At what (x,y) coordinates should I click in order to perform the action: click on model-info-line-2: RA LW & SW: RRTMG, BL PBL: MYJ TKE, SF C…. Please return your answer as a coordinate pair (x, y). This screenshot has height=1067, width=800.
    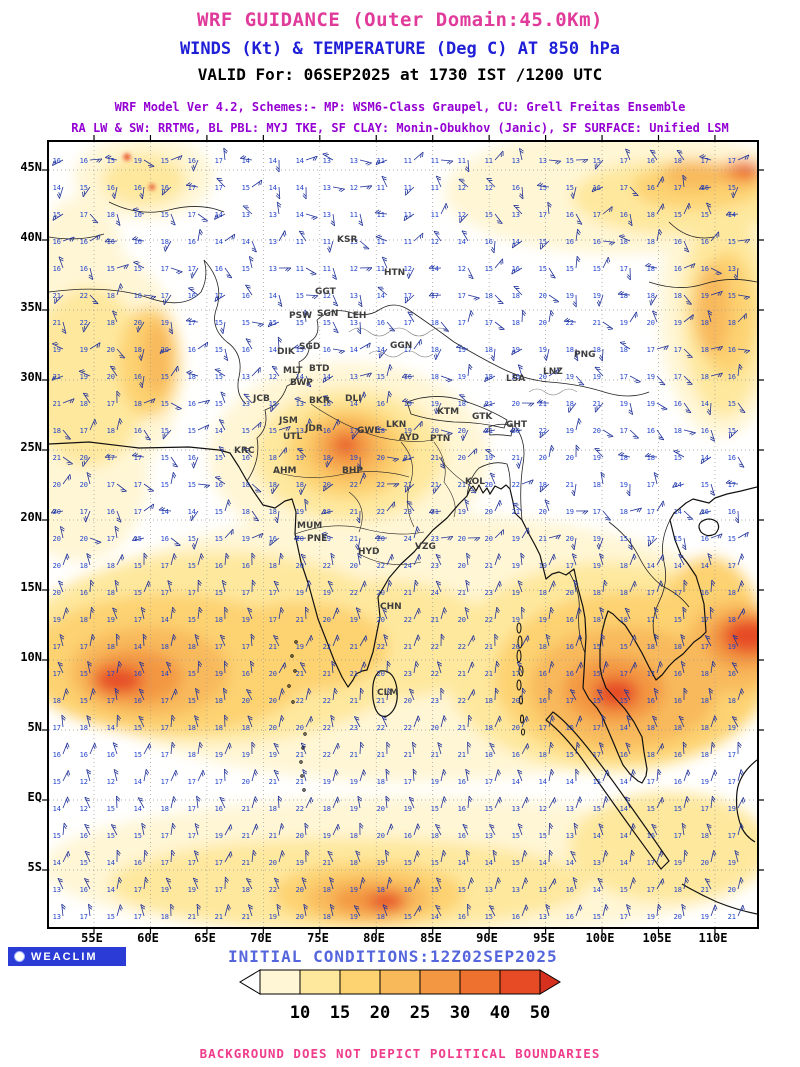
    Looking at the image, I should click on (400, 128).